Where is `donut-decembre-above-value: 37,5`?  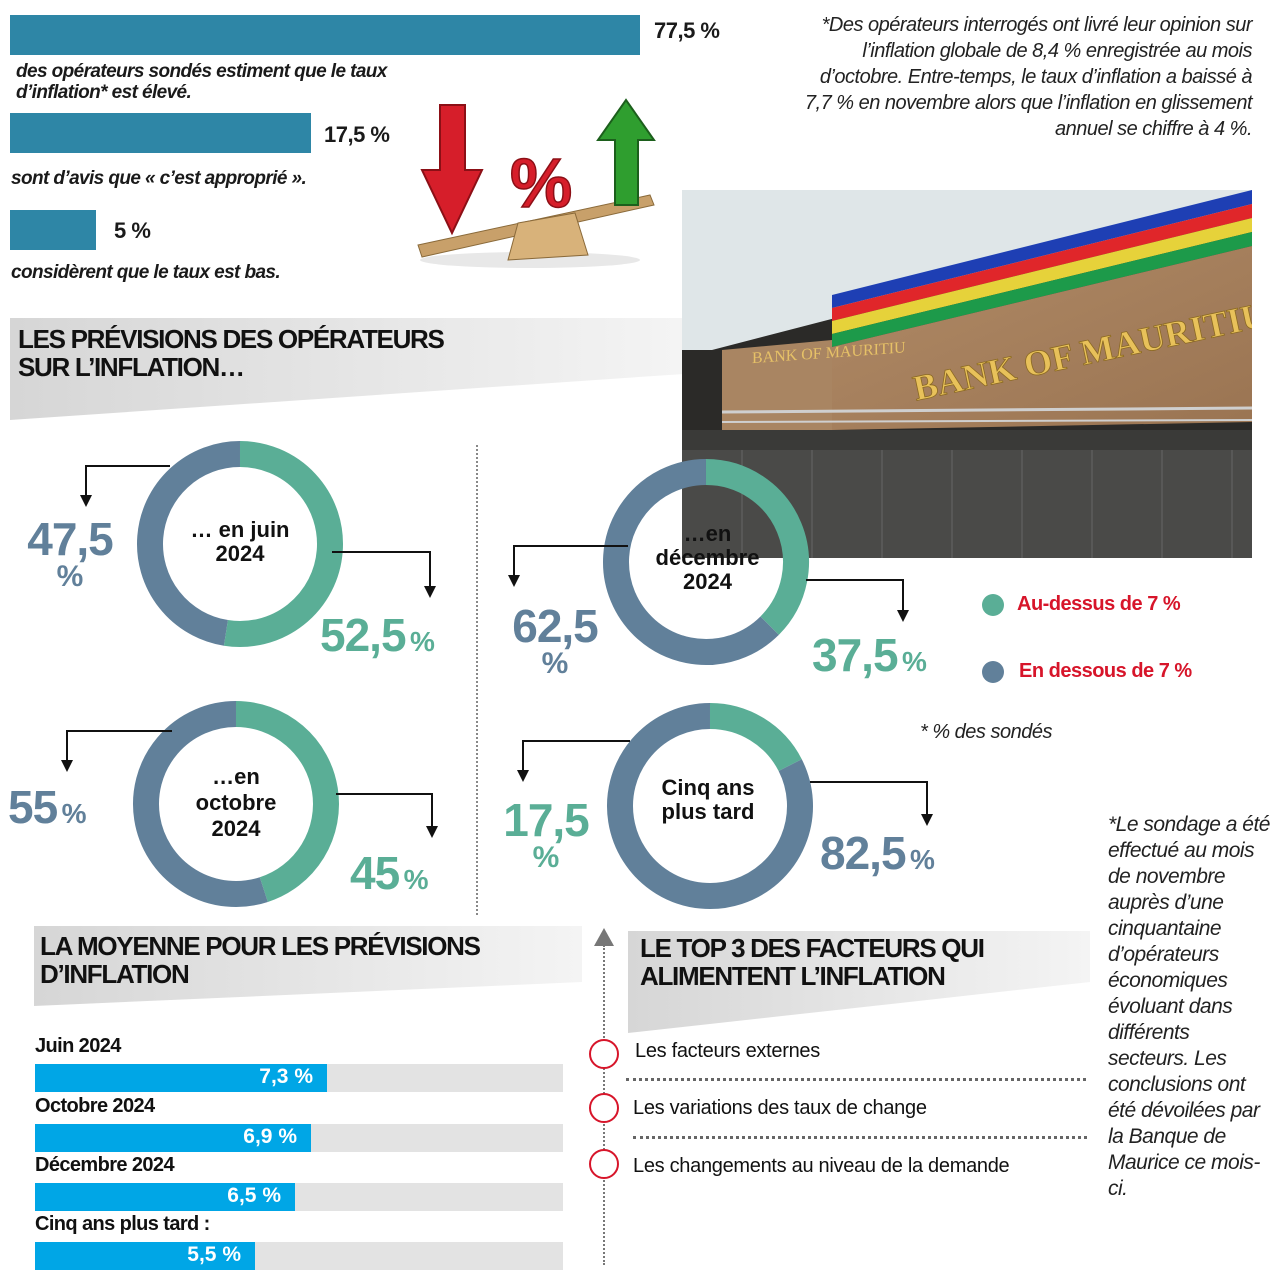 donut-decembre-above-value: 37,5 is located at coordinates (855, 655).